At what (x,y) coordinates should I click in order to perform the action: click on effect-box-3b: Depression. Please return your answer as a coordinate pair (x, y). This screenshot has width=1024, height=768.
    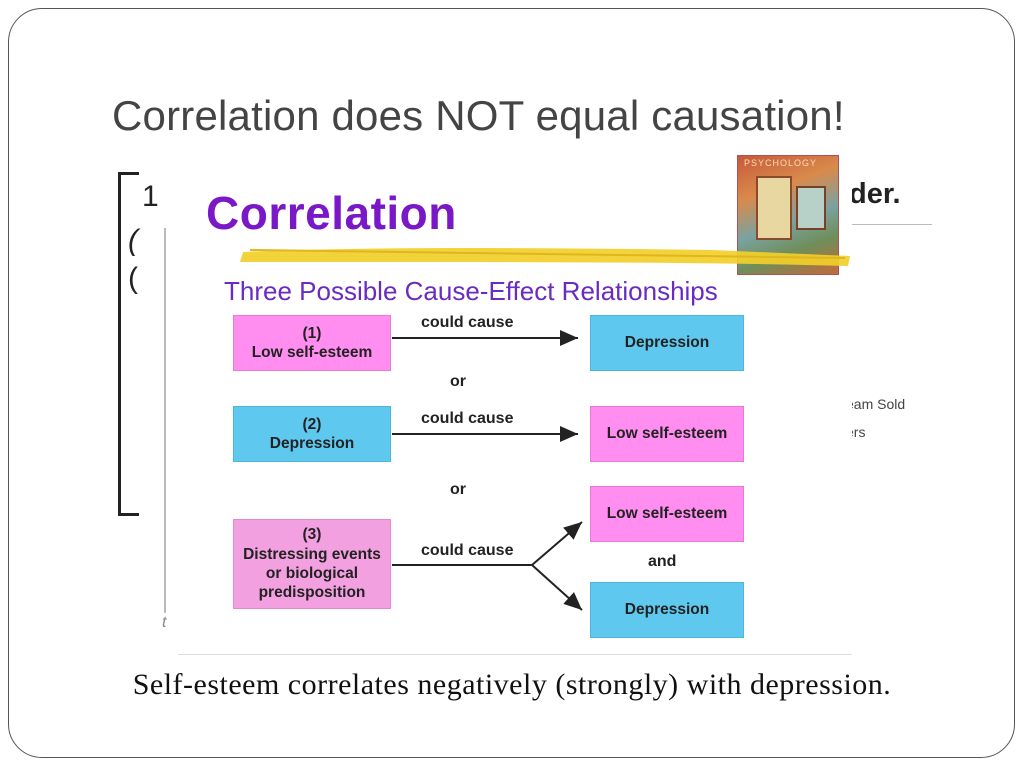
    Looking at the image, I should click on (667, 610).